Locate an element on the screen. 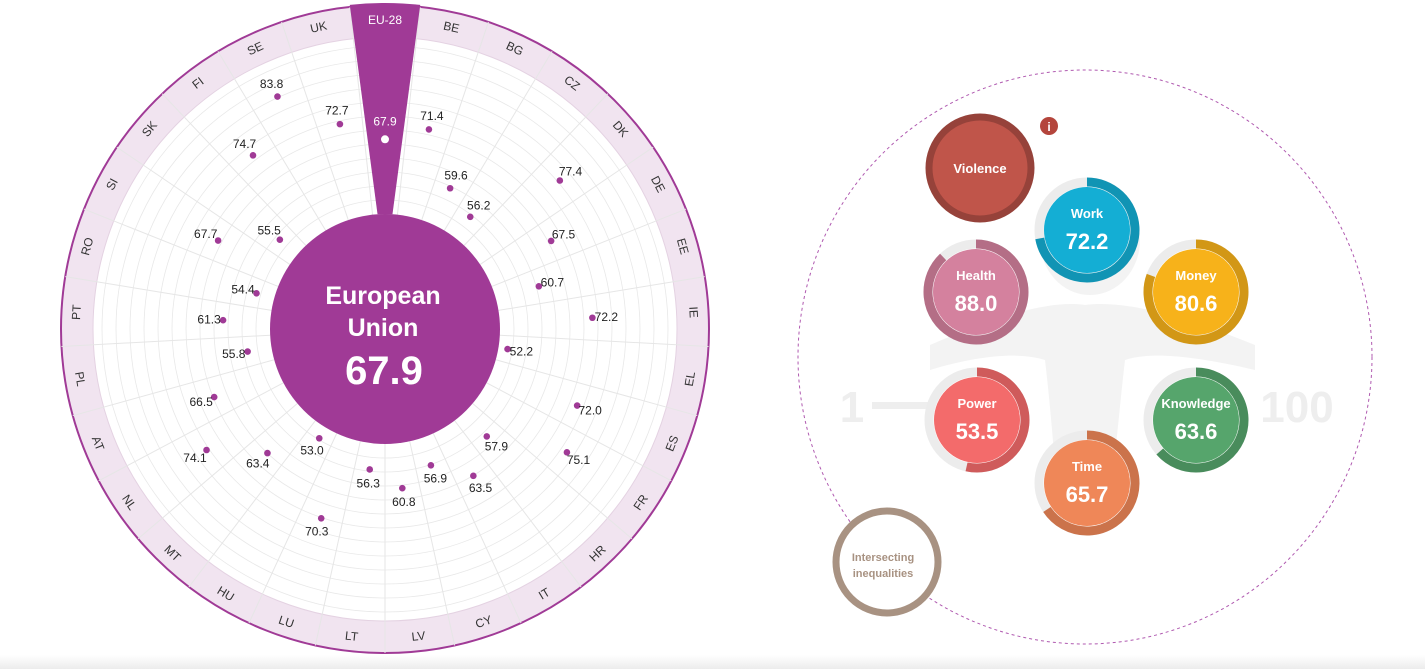 The width and height of the screenshot is (1425, 669). data-point-be is located at coordinates (429, 129).